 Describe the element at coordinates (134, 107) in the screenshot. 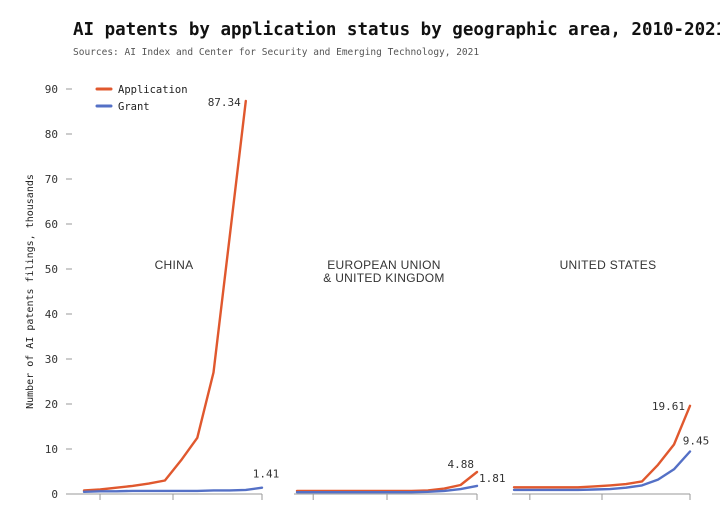

I see `legend-label: Grant` at that location.